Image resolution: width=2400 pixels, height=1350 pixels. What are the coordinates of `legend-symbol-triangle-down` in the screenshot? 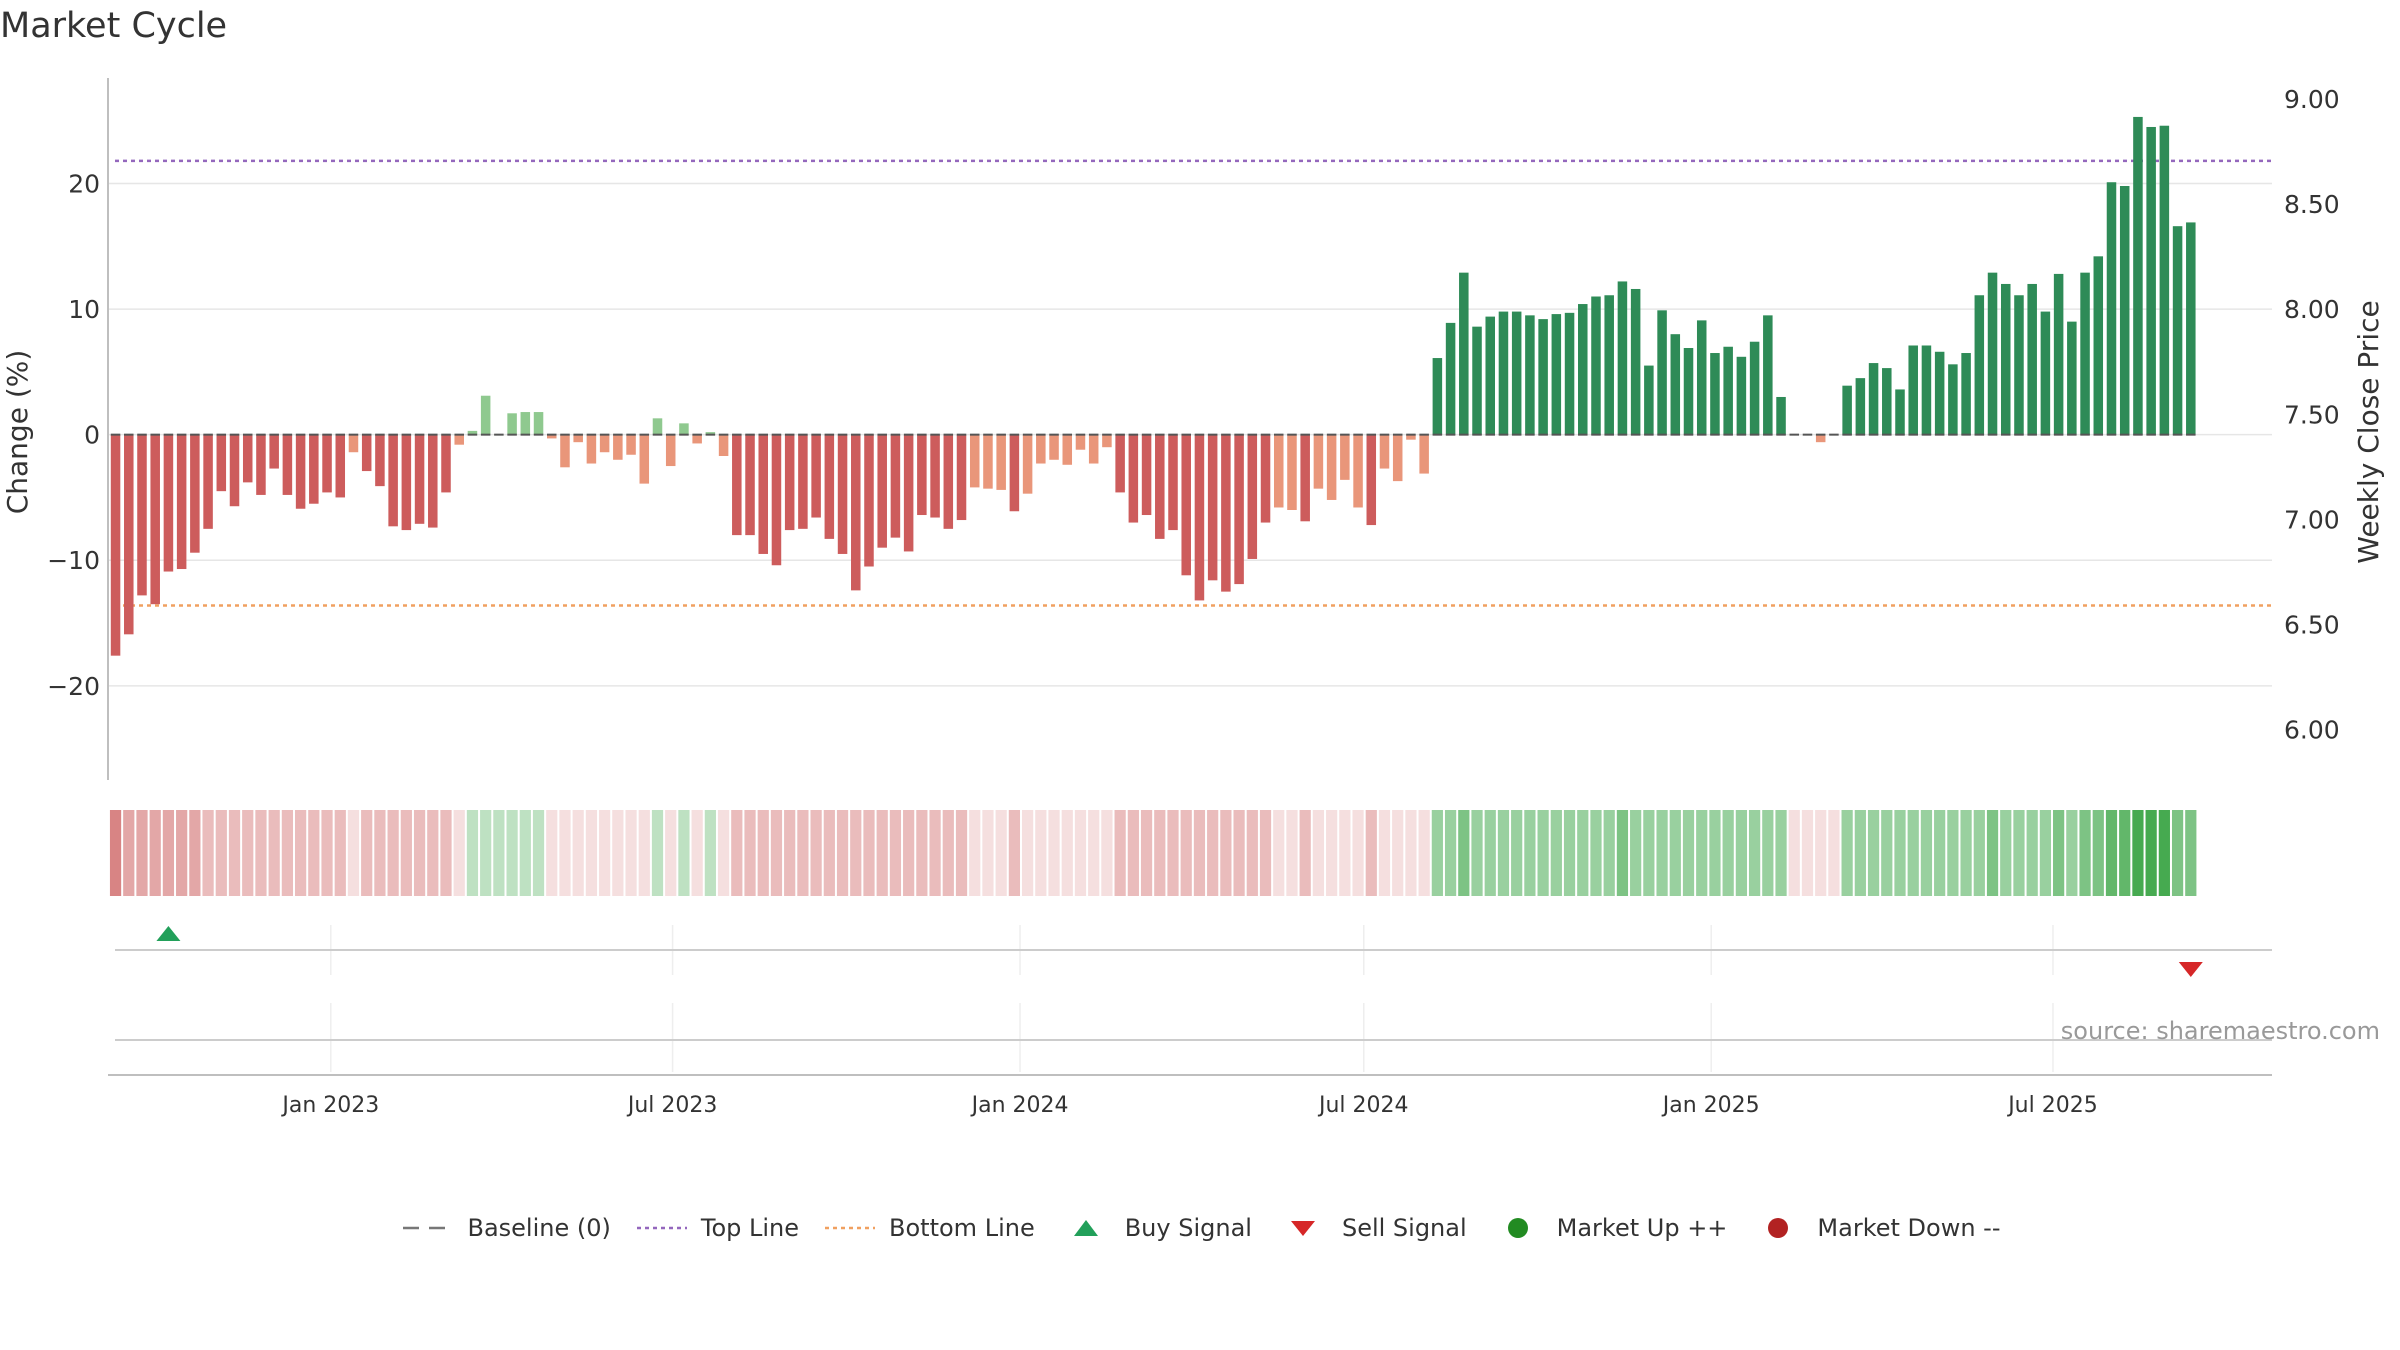 It's located at (1303, 1228).